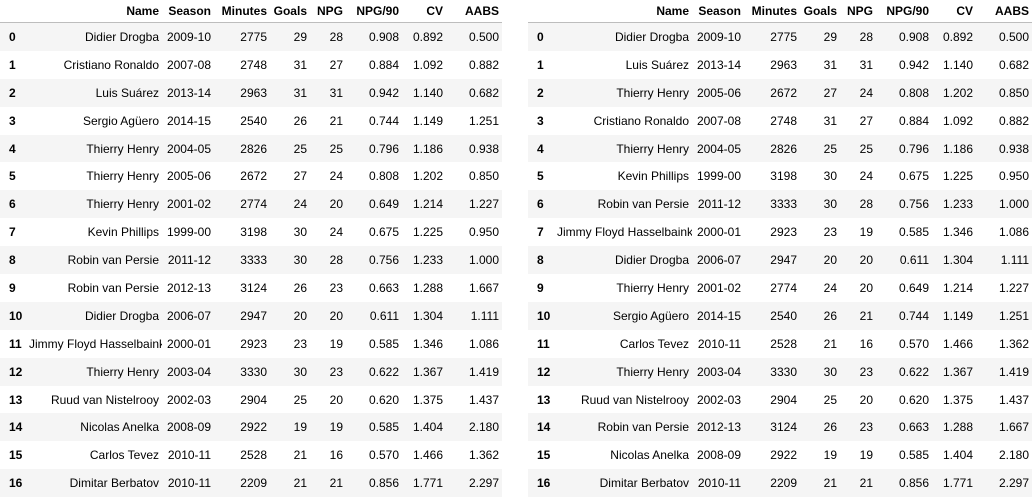 This screenshot has width=1032, height=500. I want to click on cell-npg: 27, so click(866, 120).